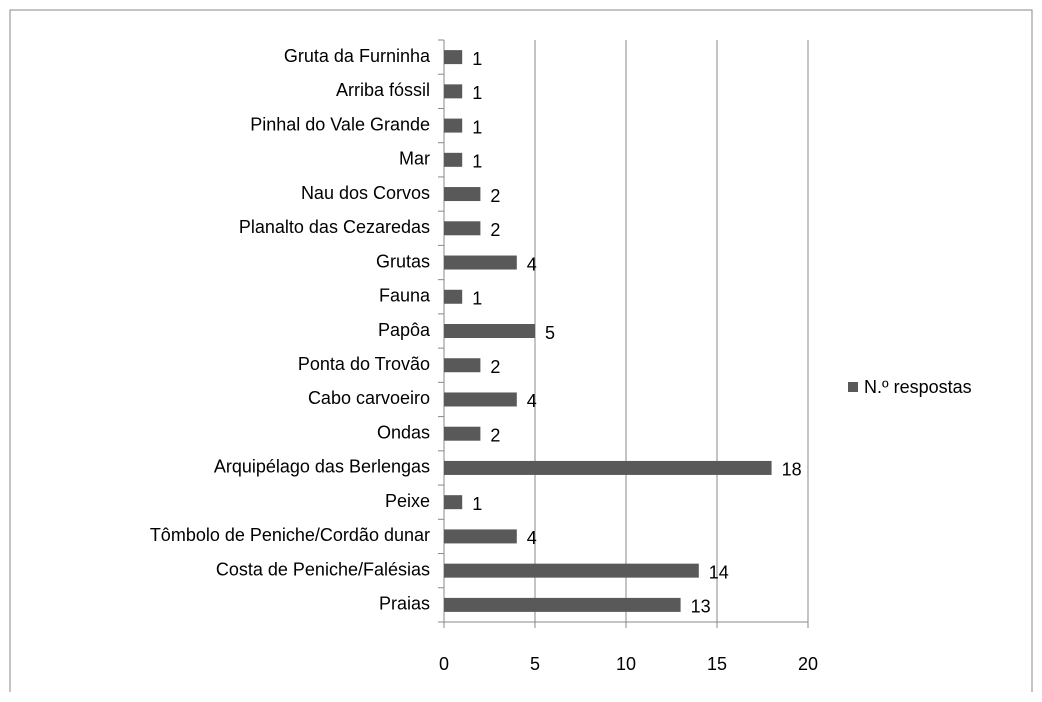 This screenshot has height=702, width=1042. What do you see at coordinates (383, 90) in the screenshot?
I see `y-tick-label: Arriba fóssil` at bounding box center [383, 90].